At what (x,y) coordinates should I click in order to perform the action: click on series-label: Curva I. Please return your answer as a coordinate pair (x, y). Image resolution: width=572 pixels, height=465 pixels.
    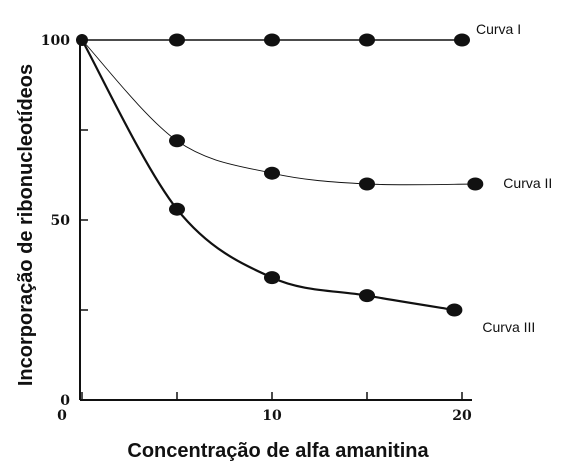
    Looking at the image, I should click on (498, 29).